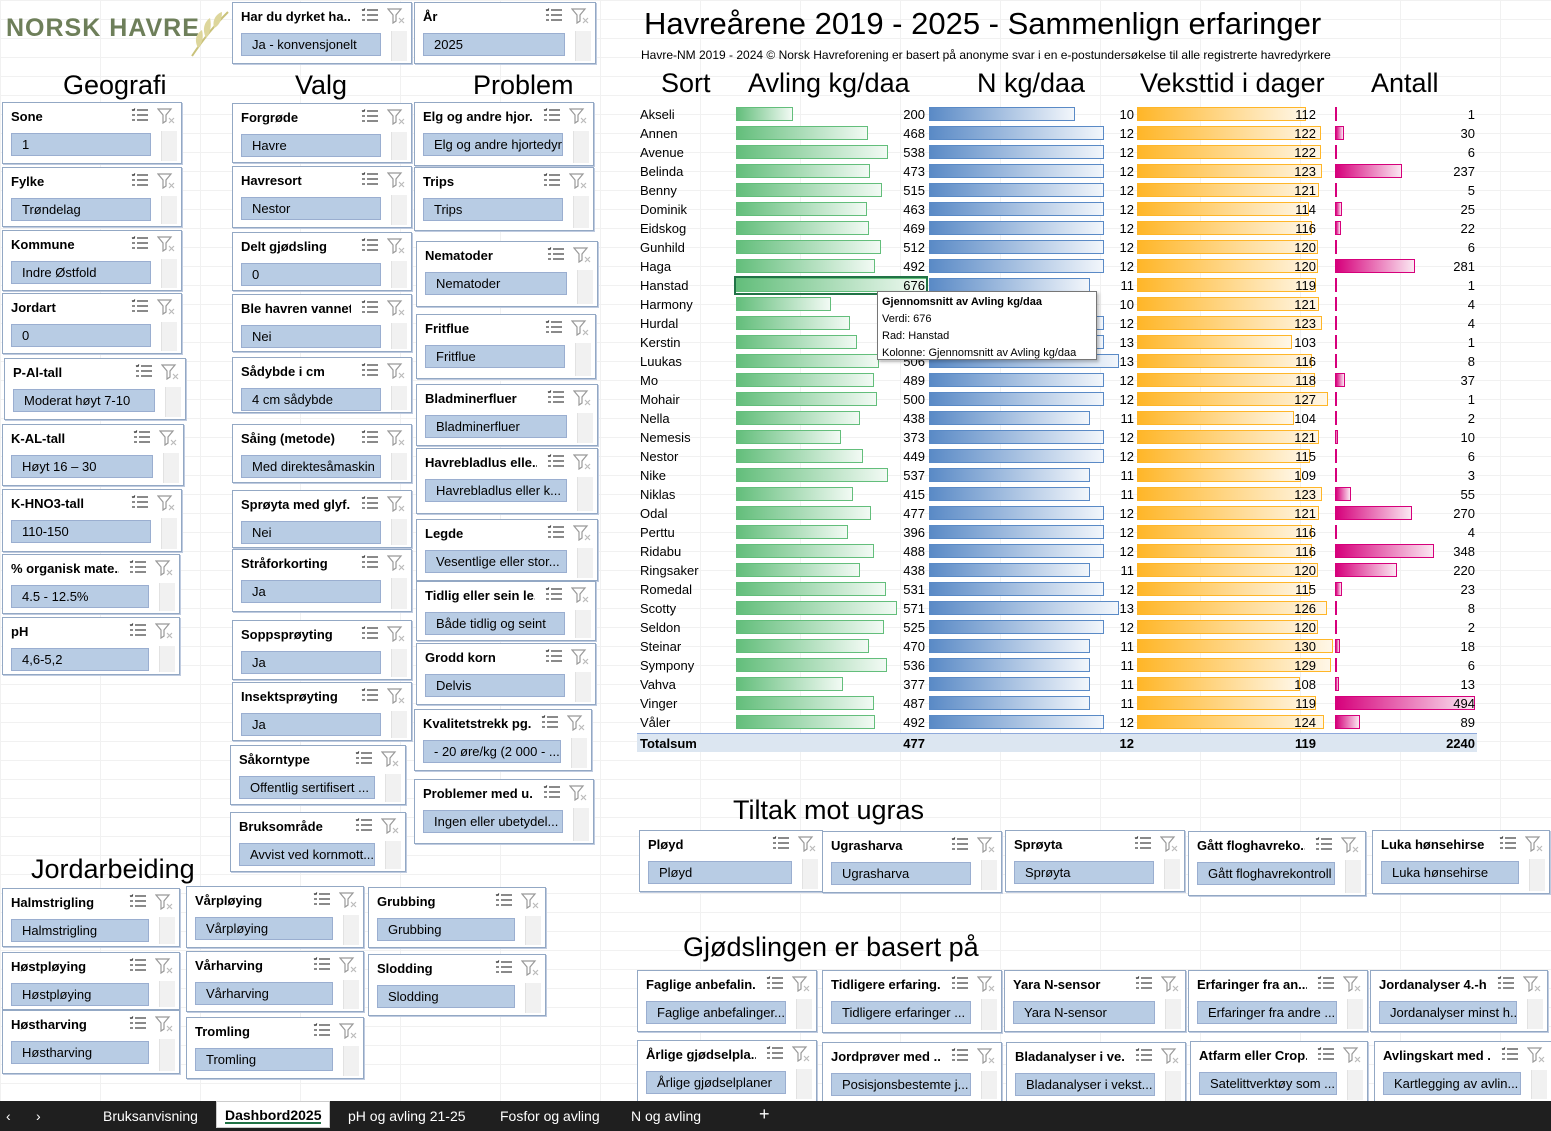 The image size is (1551, 1131). What do you see at coordinates (80, 596) in the screenshot?
I see `slicer-item-selected: 4.5 - 12.5%` at bounding box center [80, 596].